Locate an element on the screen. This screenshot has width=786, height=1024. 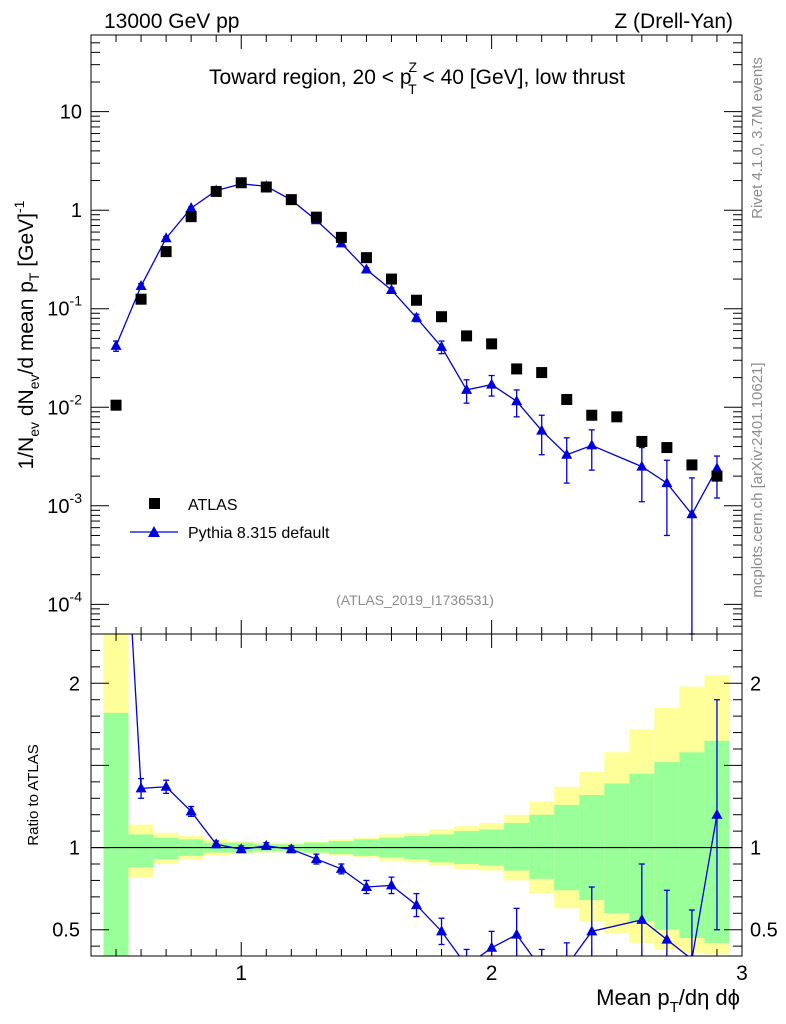
legend-atlas-label: ATLAS is located at coordinates (213, 505).